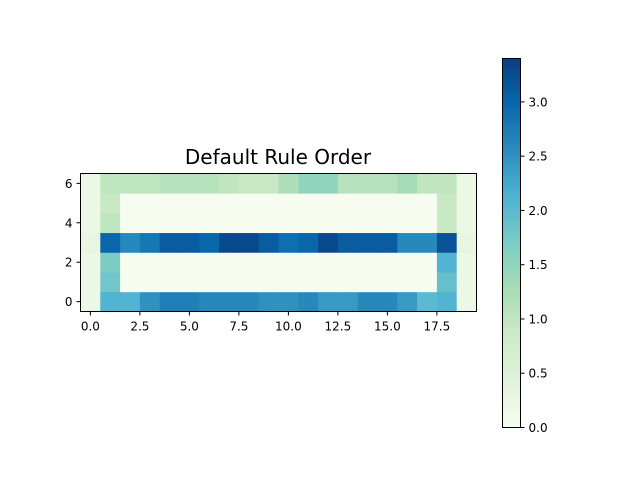 This screenshot has height=480, width=640. I want to click on colorbar-frame, so click(511, 243).